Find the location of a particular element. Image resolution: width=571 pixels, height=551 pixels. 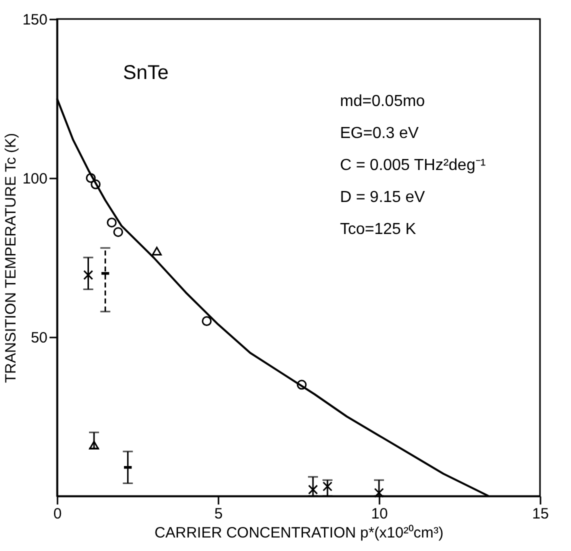

x-tick-label: 0 is located at coordinates (57, 514).